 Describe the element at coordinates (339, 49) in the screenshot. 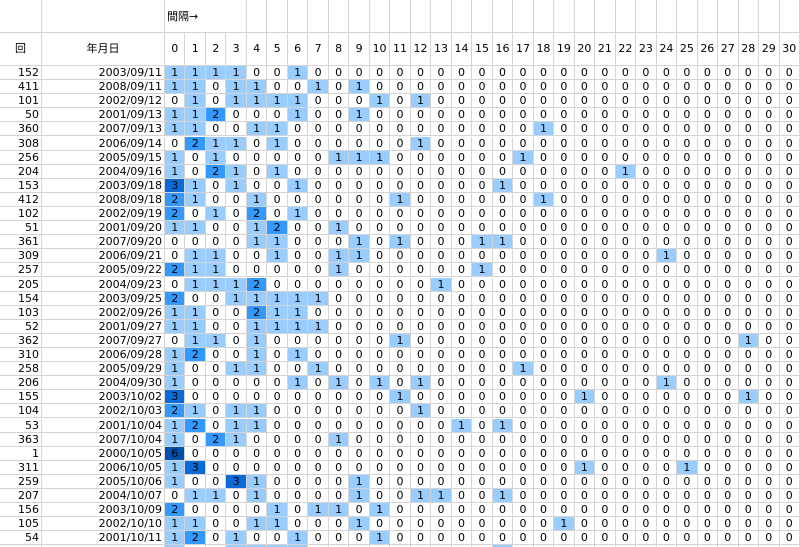

I see `interval-header: 8` at that location.